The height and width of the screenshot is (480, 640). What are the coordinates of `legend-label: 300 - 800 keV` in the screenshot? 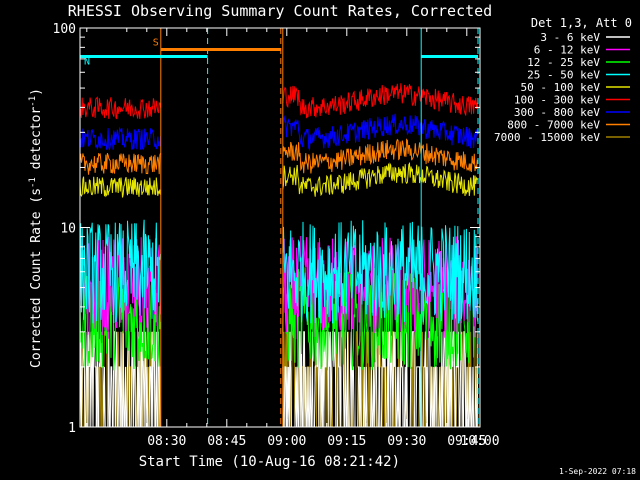 It's located at (557, 112).